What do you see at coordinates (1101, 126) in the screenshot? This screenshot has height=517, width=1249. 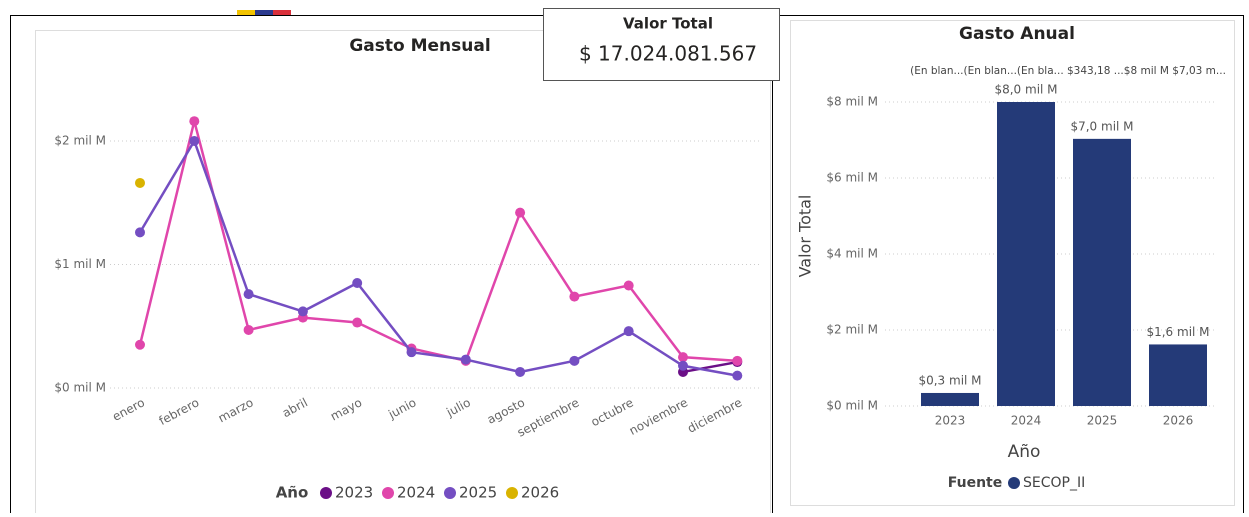 I see `data-label: $7,0 mil M` at bounding box center [1101, 126].